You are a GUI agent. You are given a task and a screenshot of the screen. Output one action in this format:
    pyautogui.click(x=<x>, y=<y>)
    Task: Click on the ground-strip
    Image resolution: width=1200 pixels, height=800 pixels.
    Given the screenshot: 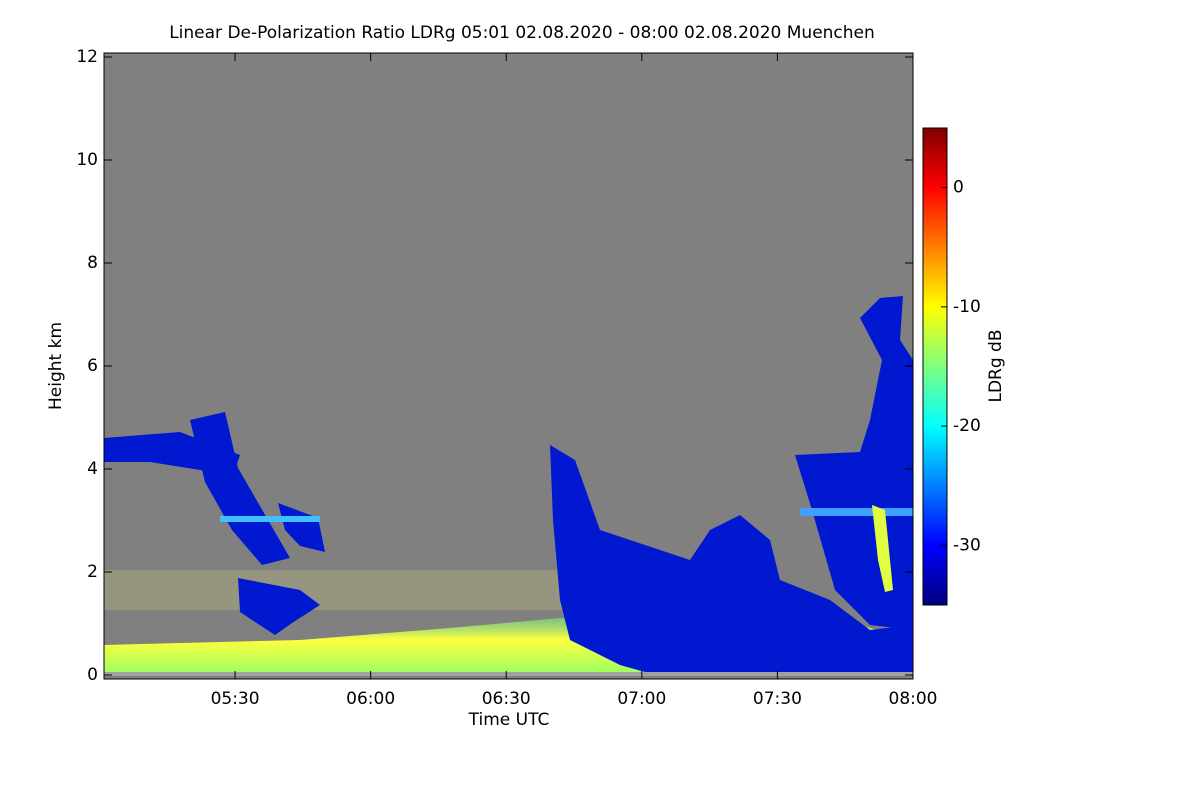 What is the action you would take?
    pyautogui.click(x=508, y=674)
    